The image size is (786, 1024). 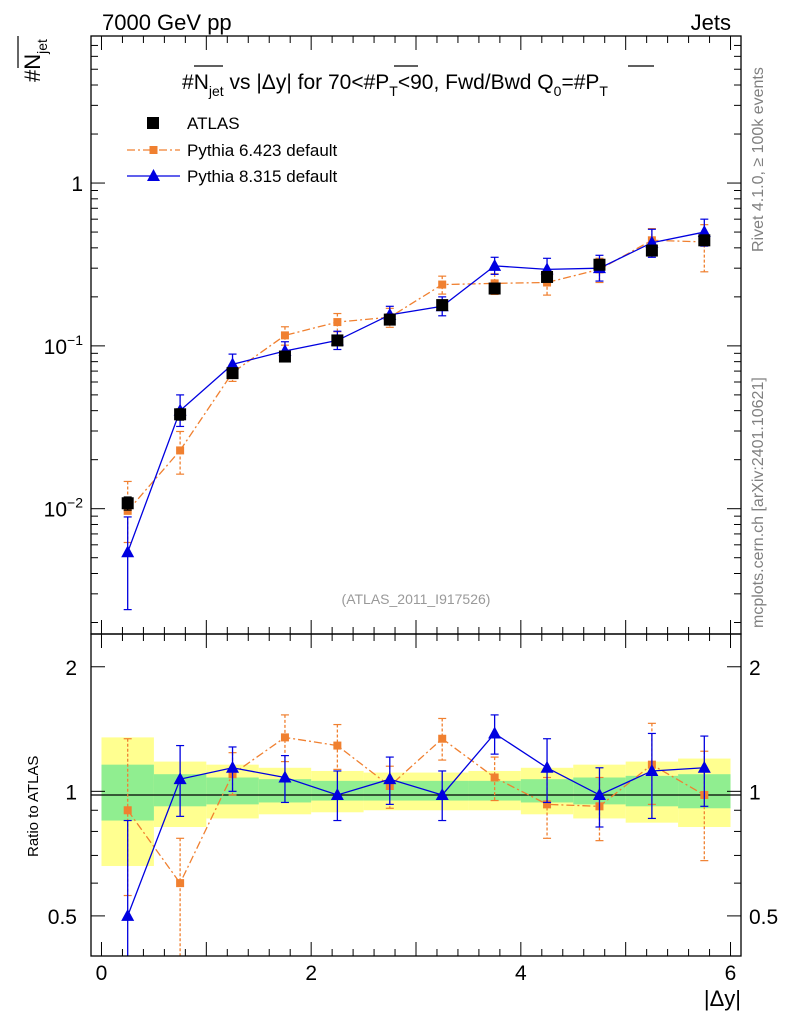 I want to click on bottom-y-tick-label-right: 1, so click(x=755, y=792).